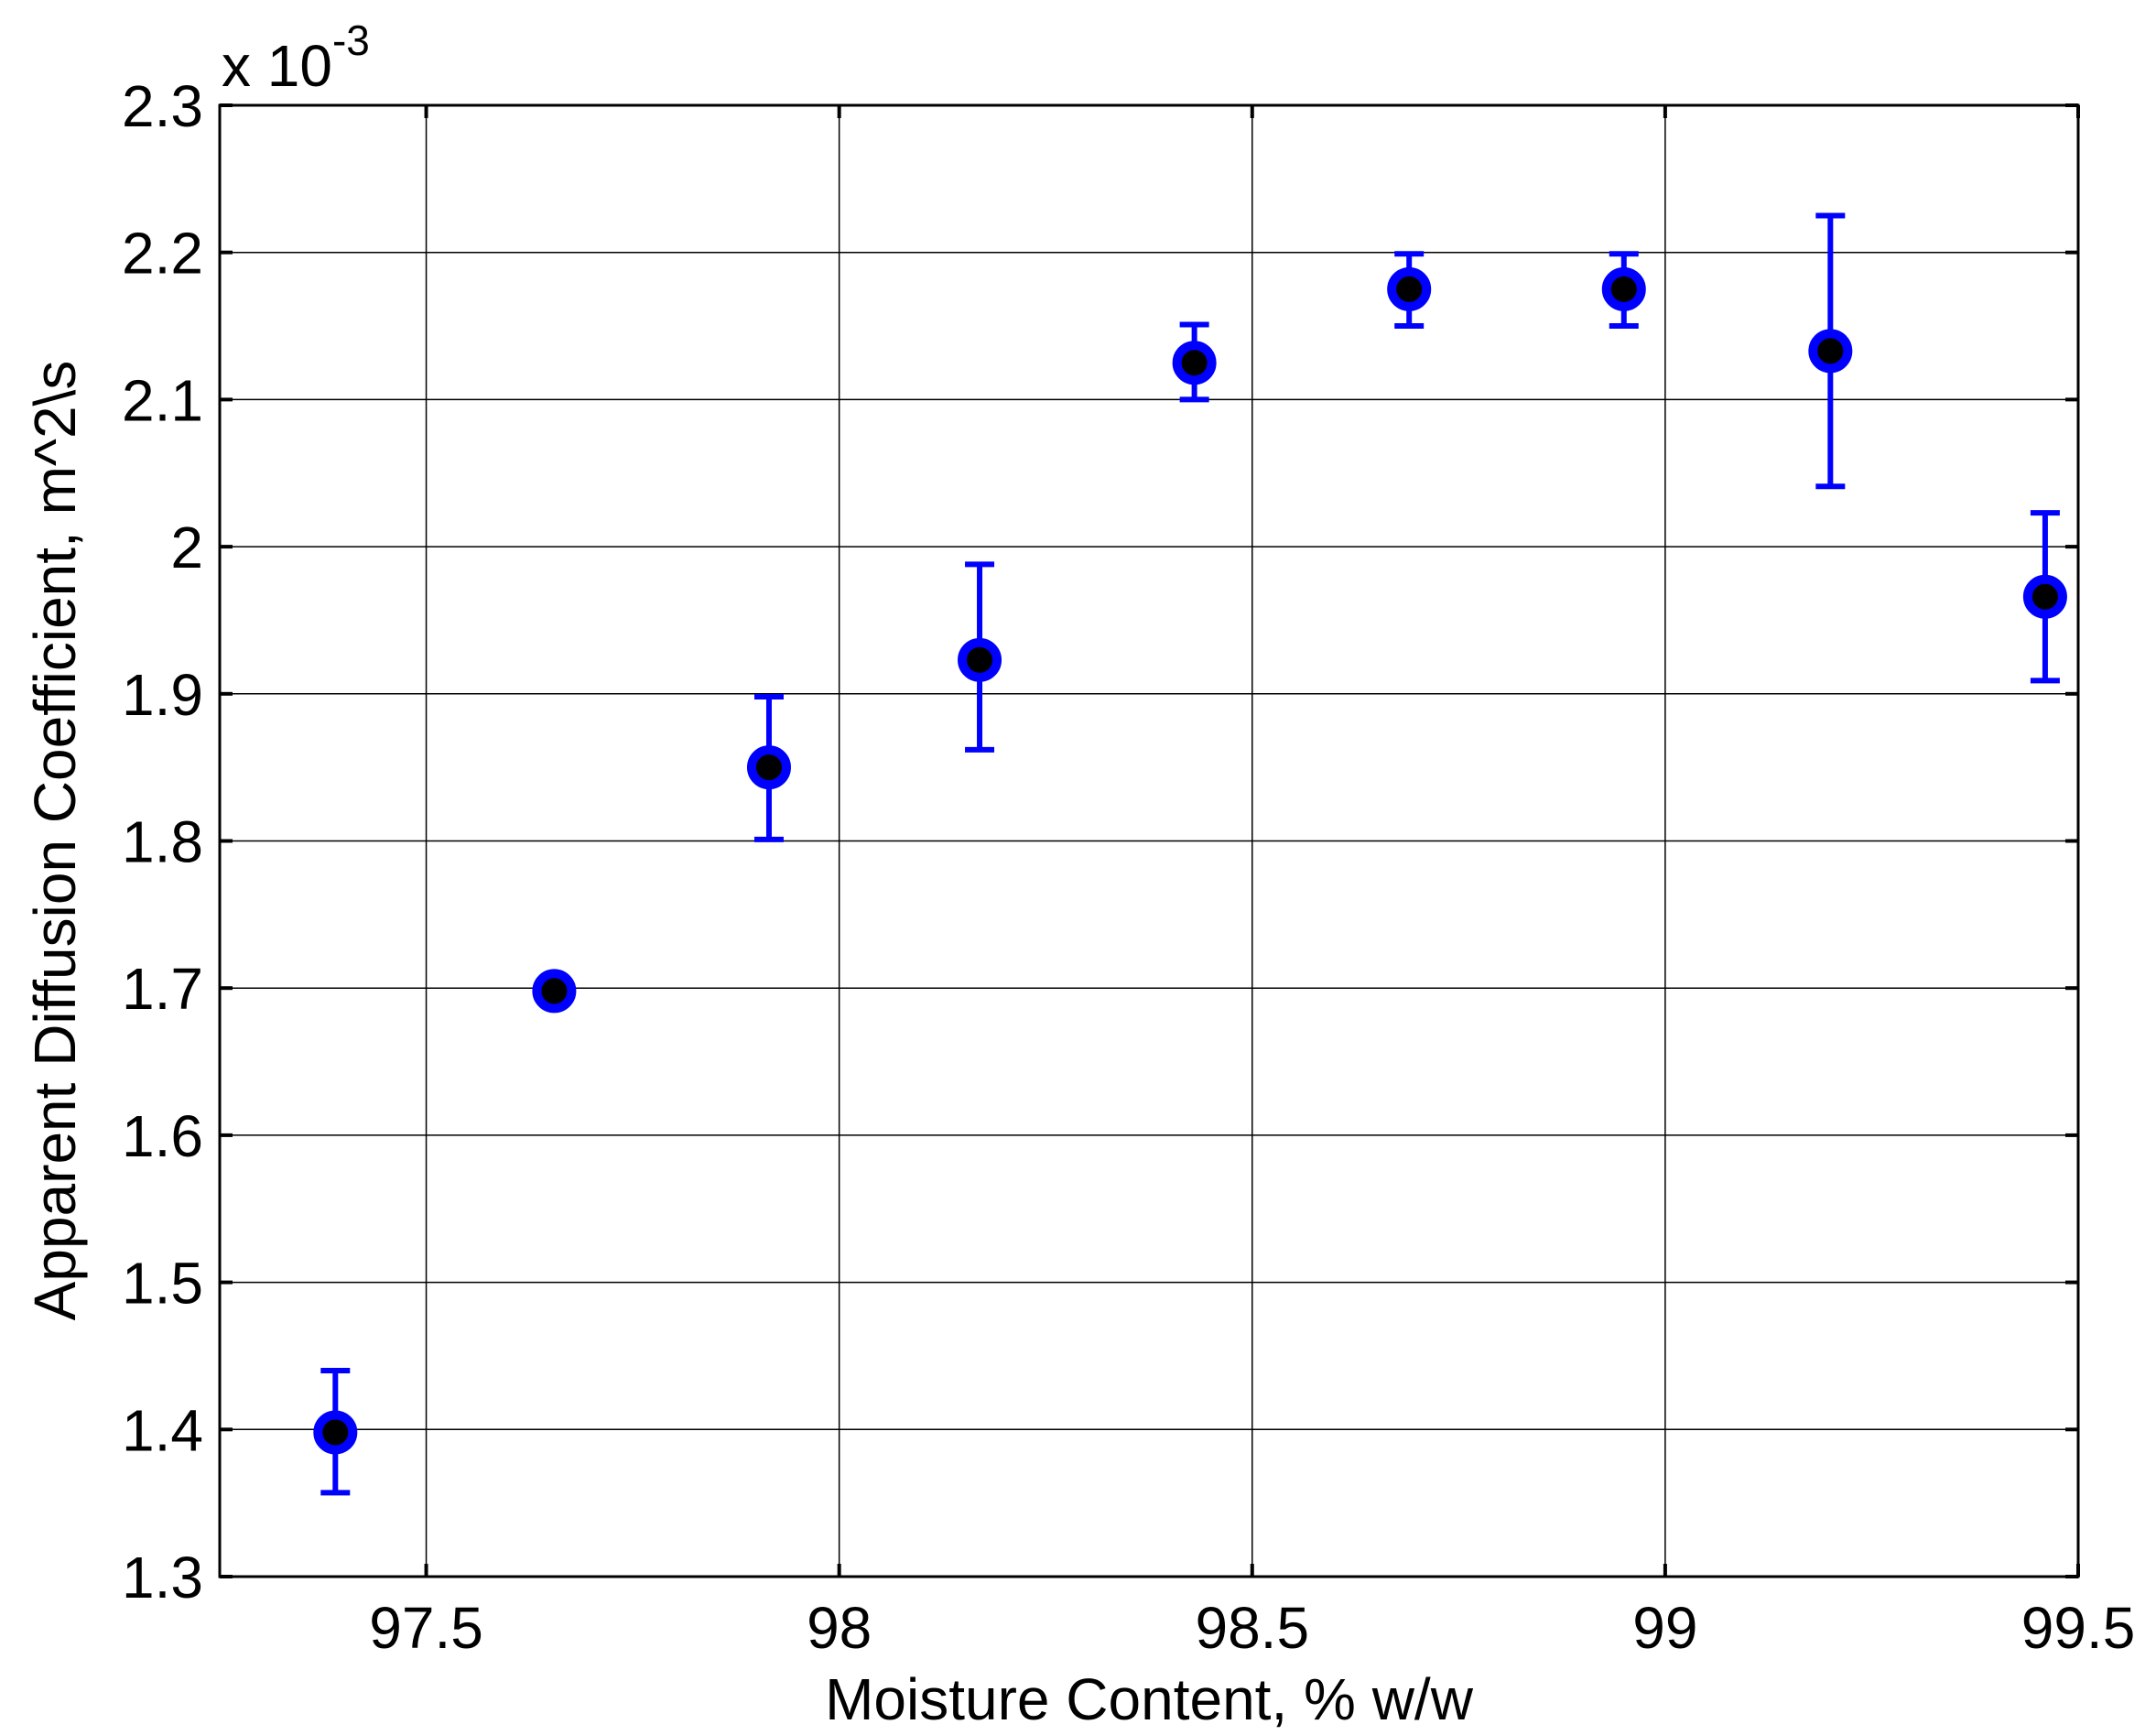 Image resolution: width=2156 pixels, height=1735 pixels. What do you see at coordinates (1664, 1628) in the screenshot?
I see `x-tick-label: 99` at bounding box center [1664, 1628].